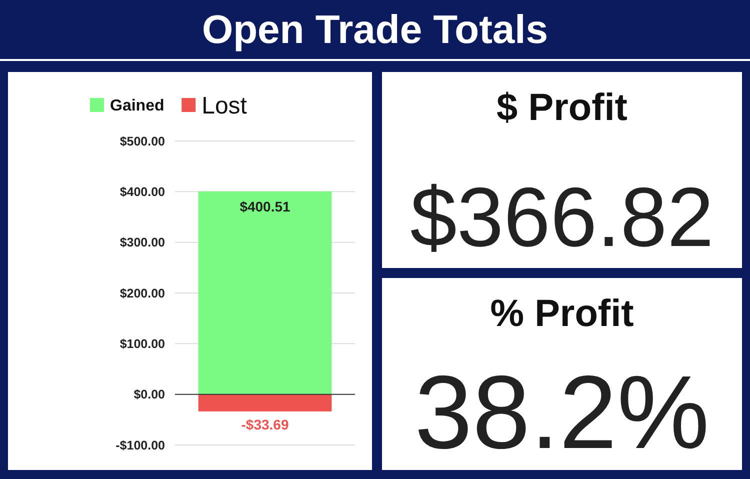  I want to click on legend-label: Gained, so click(137, 106).